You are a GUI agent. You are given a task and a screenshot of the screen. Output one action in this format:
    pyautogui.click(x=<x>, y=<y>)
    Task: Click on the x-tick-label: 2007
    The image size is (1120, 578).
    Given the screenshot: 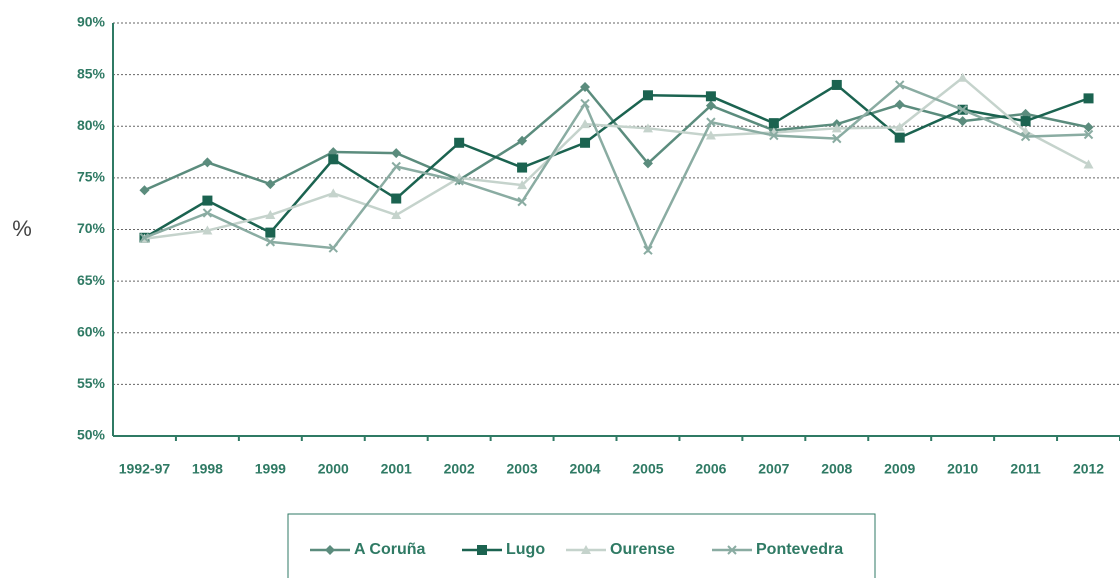 What is the action you would take?
    pyautogui.click(x=773, y=469)
    